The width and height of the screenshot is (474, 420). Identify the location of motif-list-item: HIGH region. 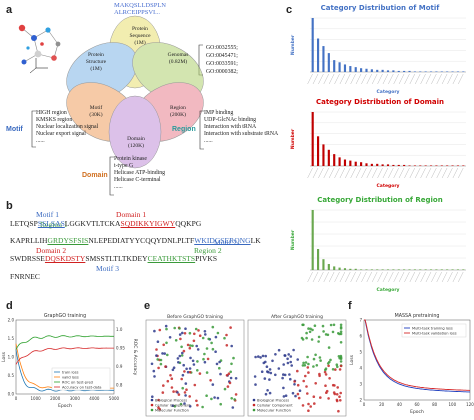
(51, 113).